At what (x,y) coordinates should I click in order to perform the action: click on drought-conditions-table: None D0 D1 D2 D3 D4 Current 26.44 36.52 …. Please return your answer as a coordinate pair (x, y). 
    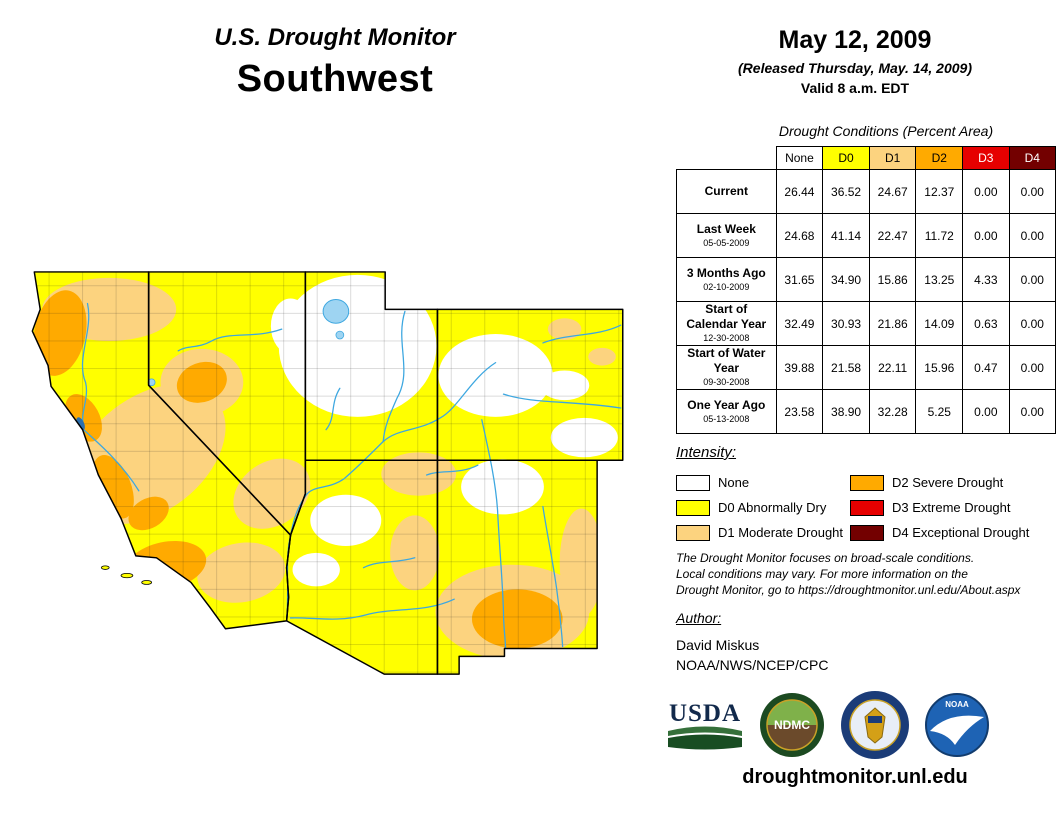
    Looking at the image, I should click on (866, 290).